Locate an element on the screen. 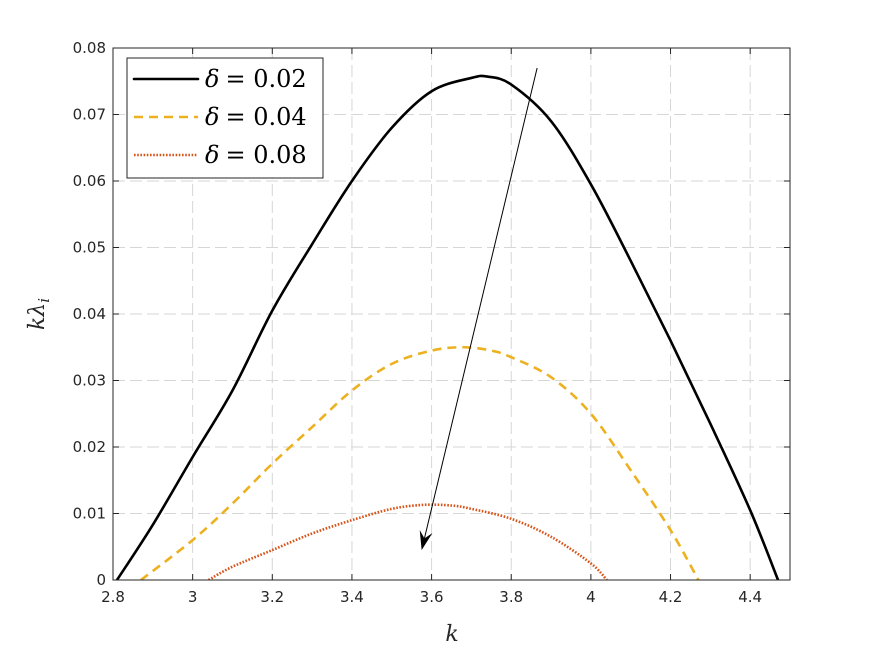  y-tick-labels: 0 0.01 0.02 0.03 0.04 0.05 0.06 0.07 0.08 is located at coordinates (89, 314).